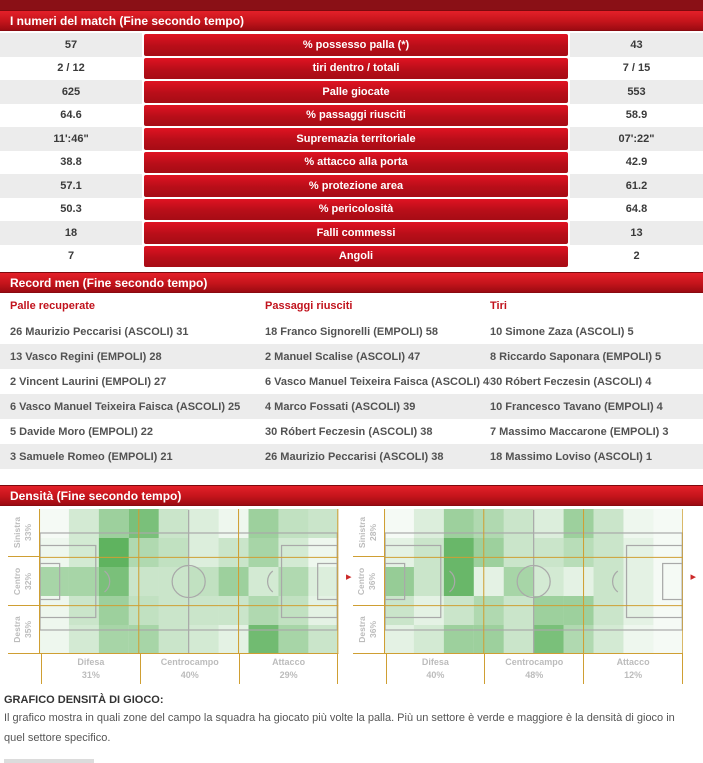 Image resolution: width=703 pixels, height=763 pixels. I want to click on sector-name: Sinistra, so click(17, 533).